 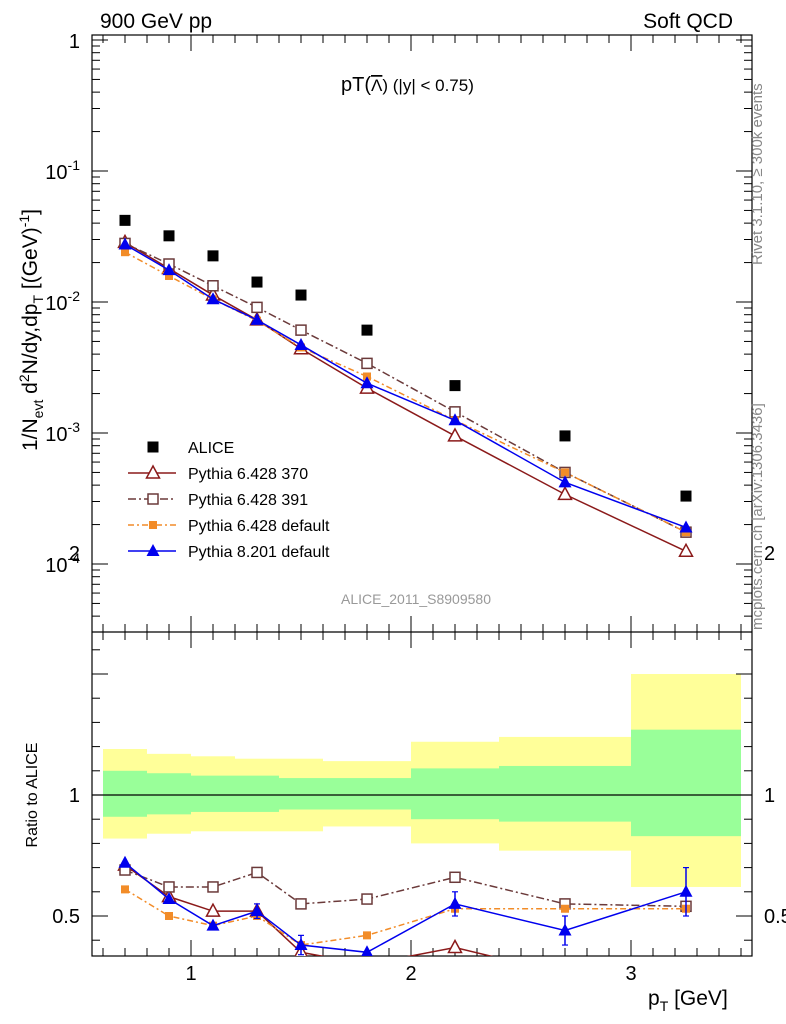 I want to click on y-tick-label: 10⁻¹, so click(x=62, y=170).